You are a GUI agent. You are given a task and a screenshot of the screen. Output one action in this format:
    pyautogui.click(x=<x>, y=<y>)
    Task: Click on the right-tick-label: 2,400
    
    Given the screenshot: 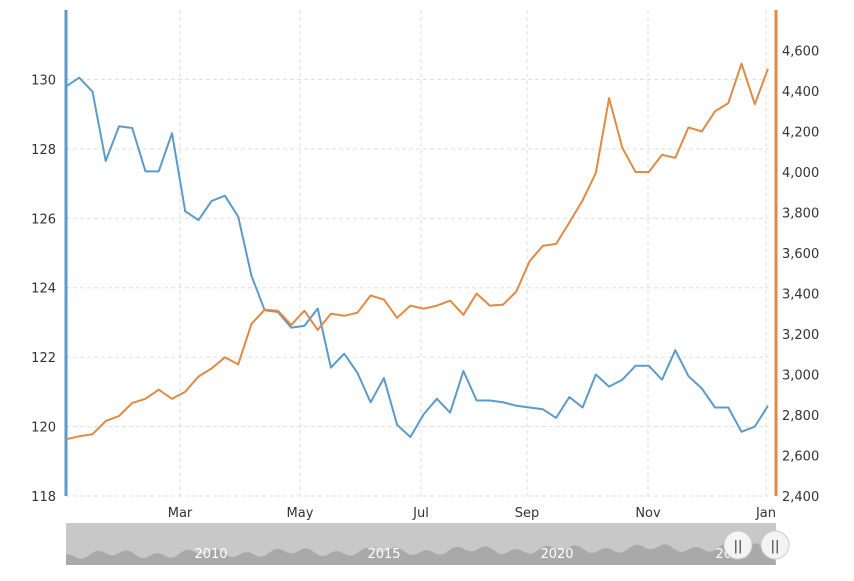 What is the action you would take?
    pyautogui.click(x=800, y=497)
    